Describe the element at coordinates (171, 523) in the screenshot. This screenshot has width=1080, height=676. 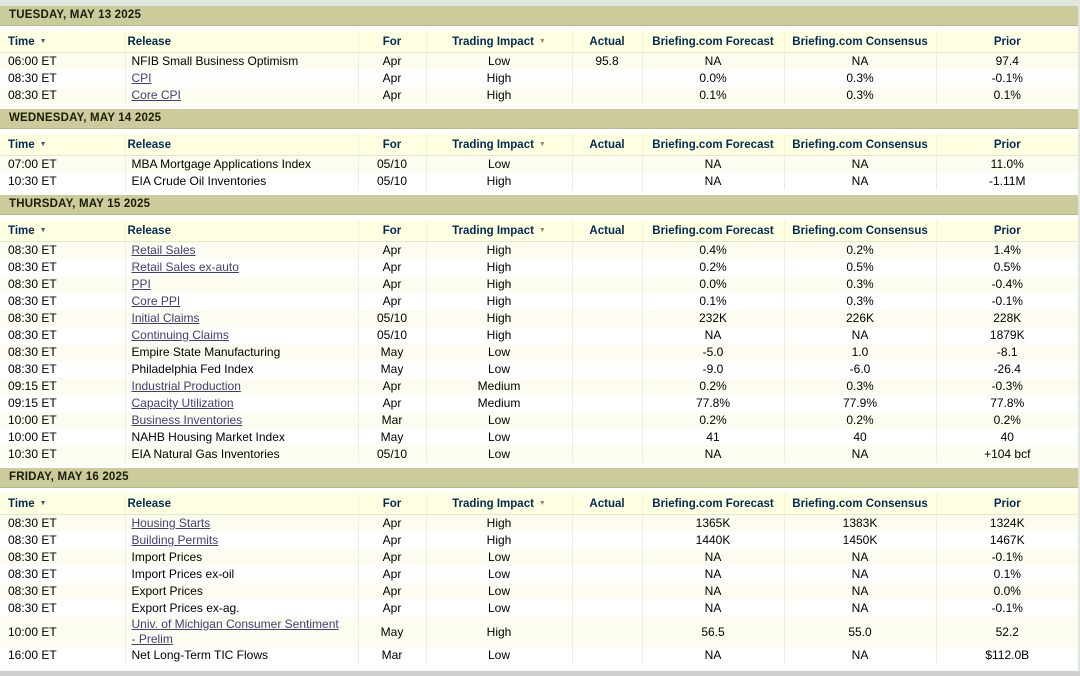
I see `release-link: Housing Starts` at that location.